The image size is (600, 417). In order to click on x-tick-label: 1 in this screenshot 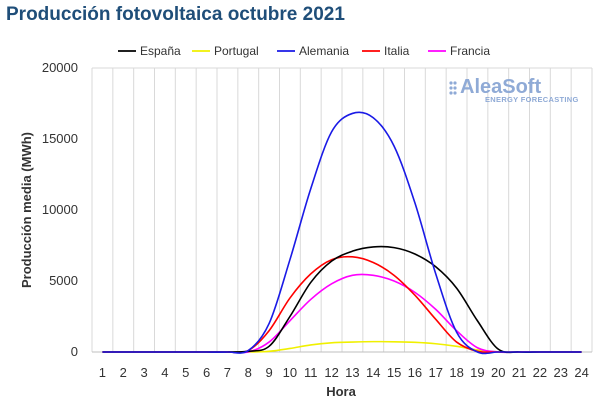, I will do `click(102, 372)`.